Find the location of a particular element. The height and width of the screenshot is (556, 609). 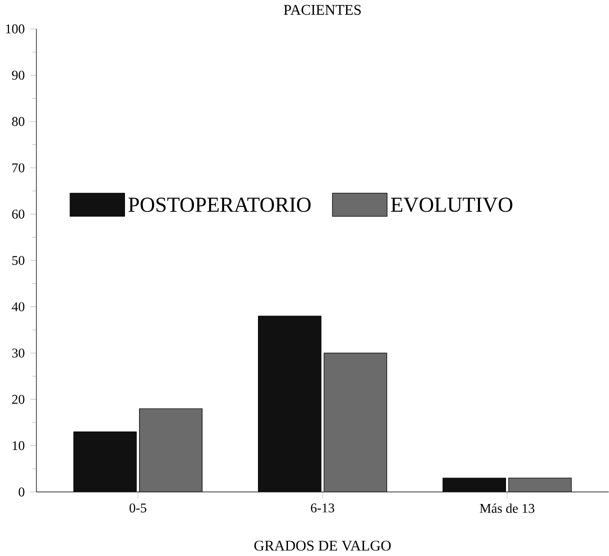

y-tick-label: 40 is located at coordinates (18, 307).